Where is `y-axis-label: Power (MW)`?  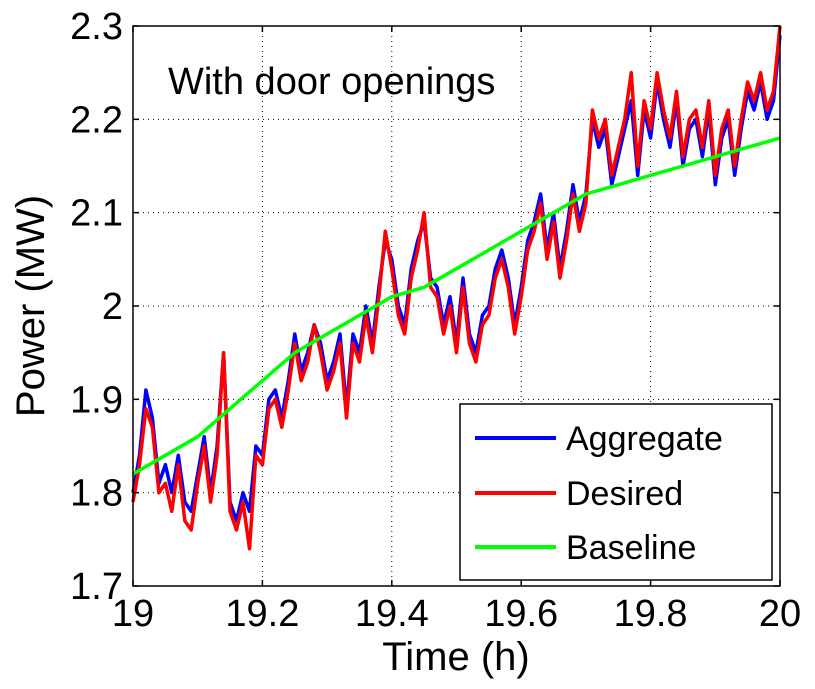
y-axis-label: Power (MW) is located at coordinates (31, 306).